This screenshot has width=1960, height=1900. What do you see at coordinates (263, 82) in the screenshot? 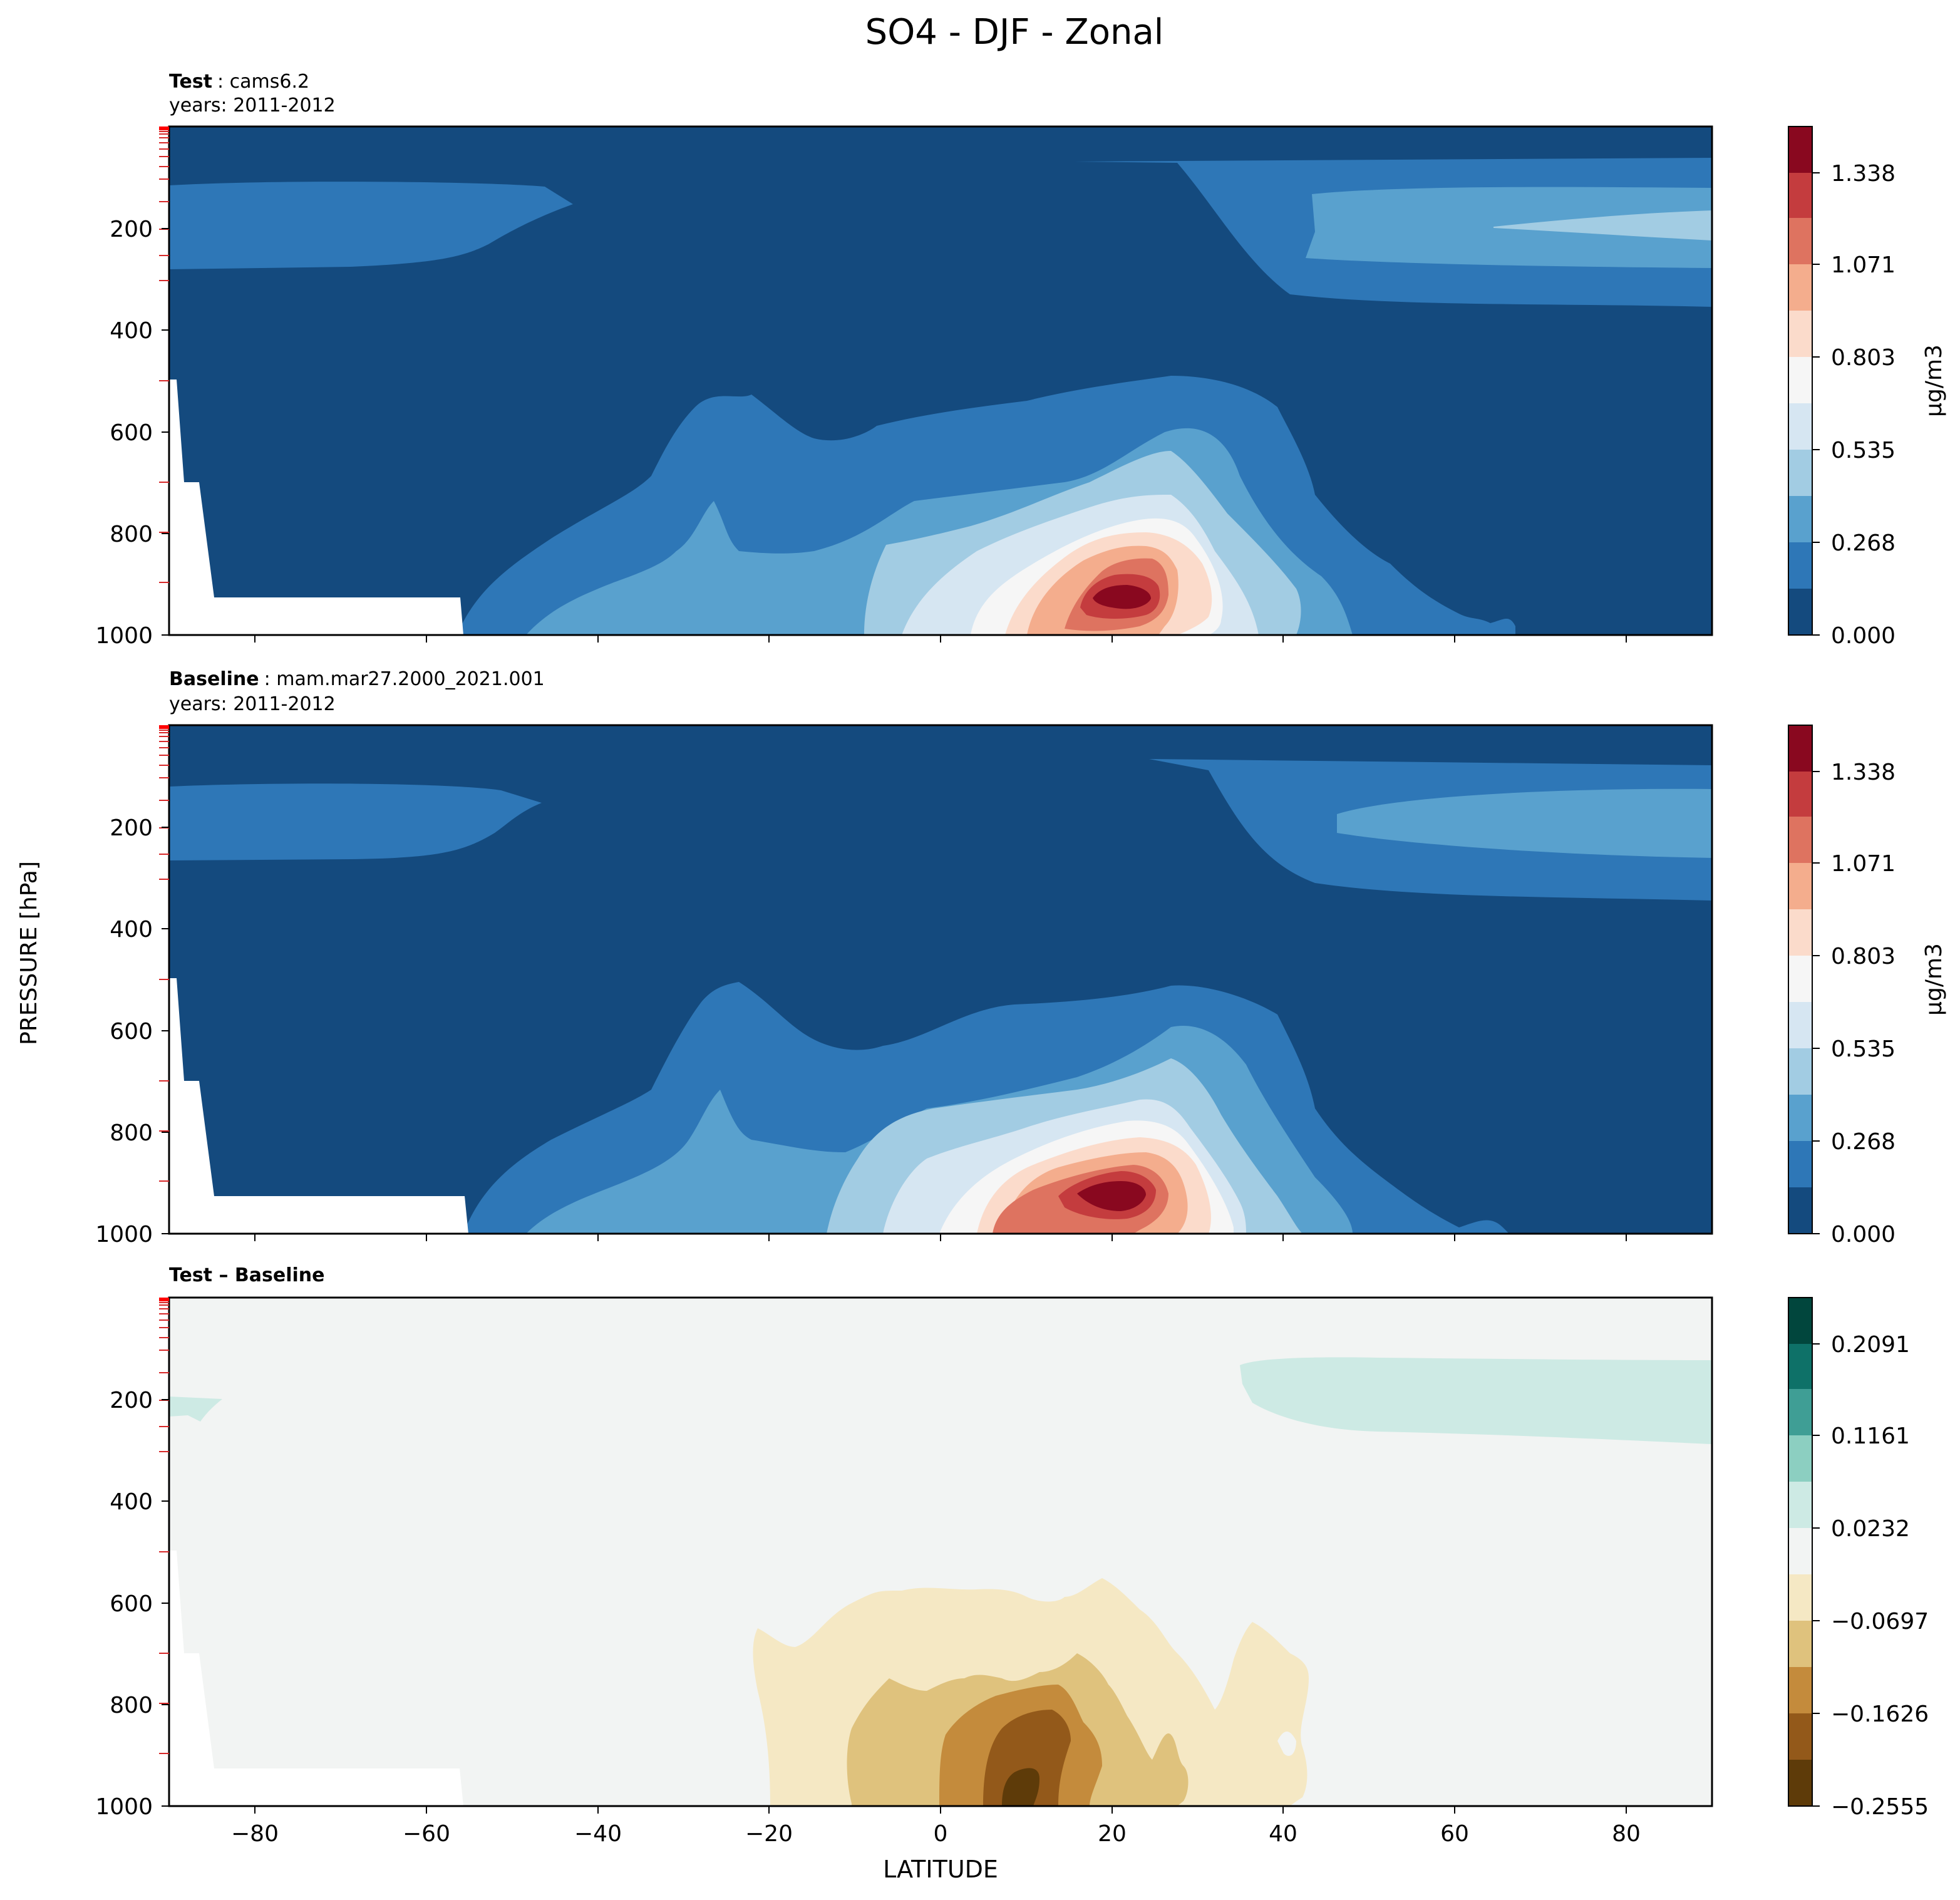
I see `panel-test-title-rest: : cams6.2` at bounding box center [263, 82].